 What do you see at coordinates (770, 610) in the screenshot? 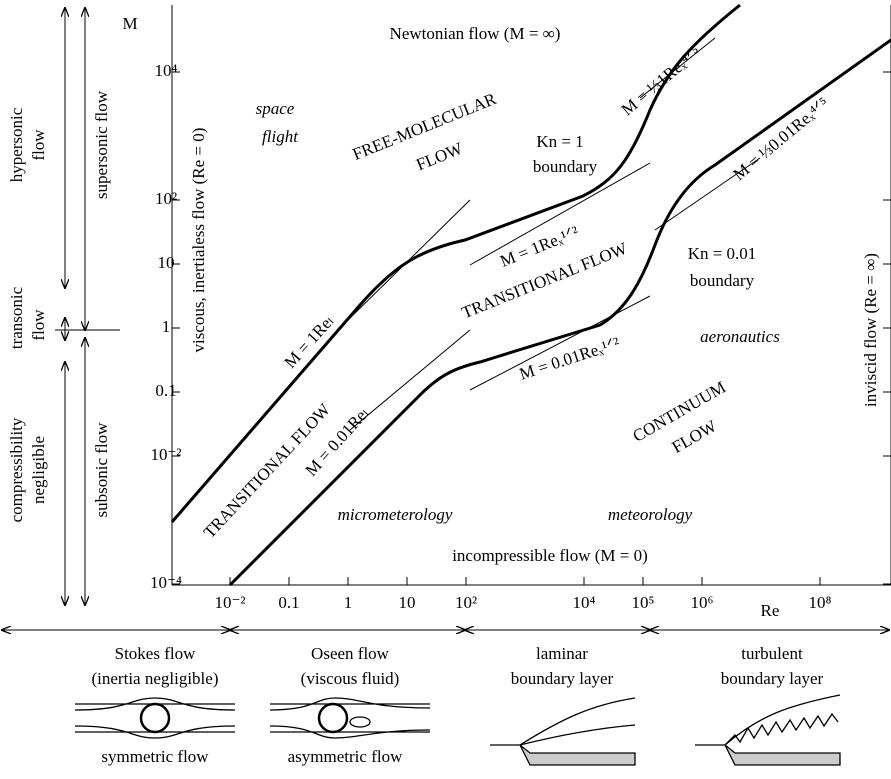
I see `x-axis-label: Re` at bounding box center [770, 610].